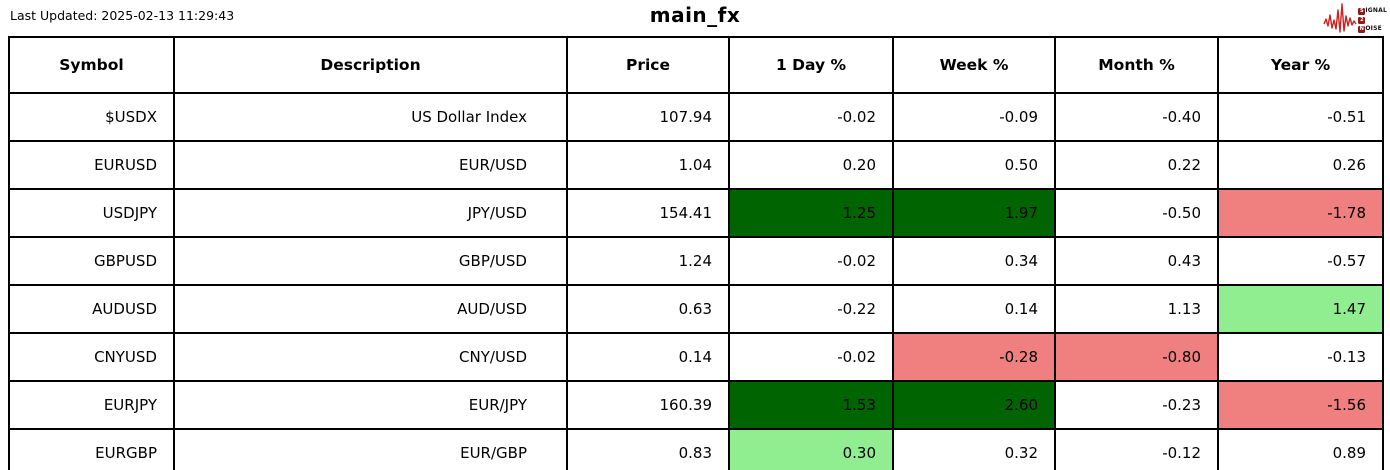 The width and height of the screenshot is (1390, 470). What do you see at coordinates (1300, 117) in the screenshot?
I see `table-cell: -0.51` at bounding box center [1300, 117].